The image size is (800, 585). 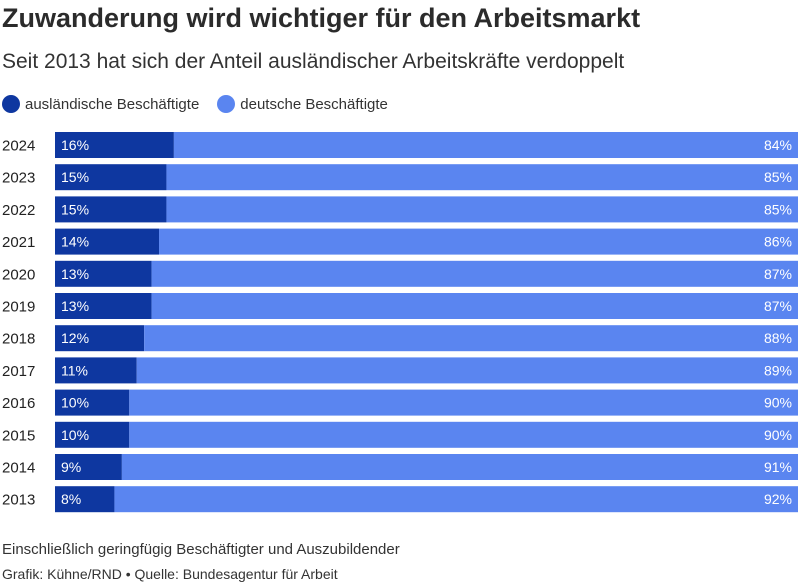 I want to click on year-label: 2018, so click(x=18, y=339).